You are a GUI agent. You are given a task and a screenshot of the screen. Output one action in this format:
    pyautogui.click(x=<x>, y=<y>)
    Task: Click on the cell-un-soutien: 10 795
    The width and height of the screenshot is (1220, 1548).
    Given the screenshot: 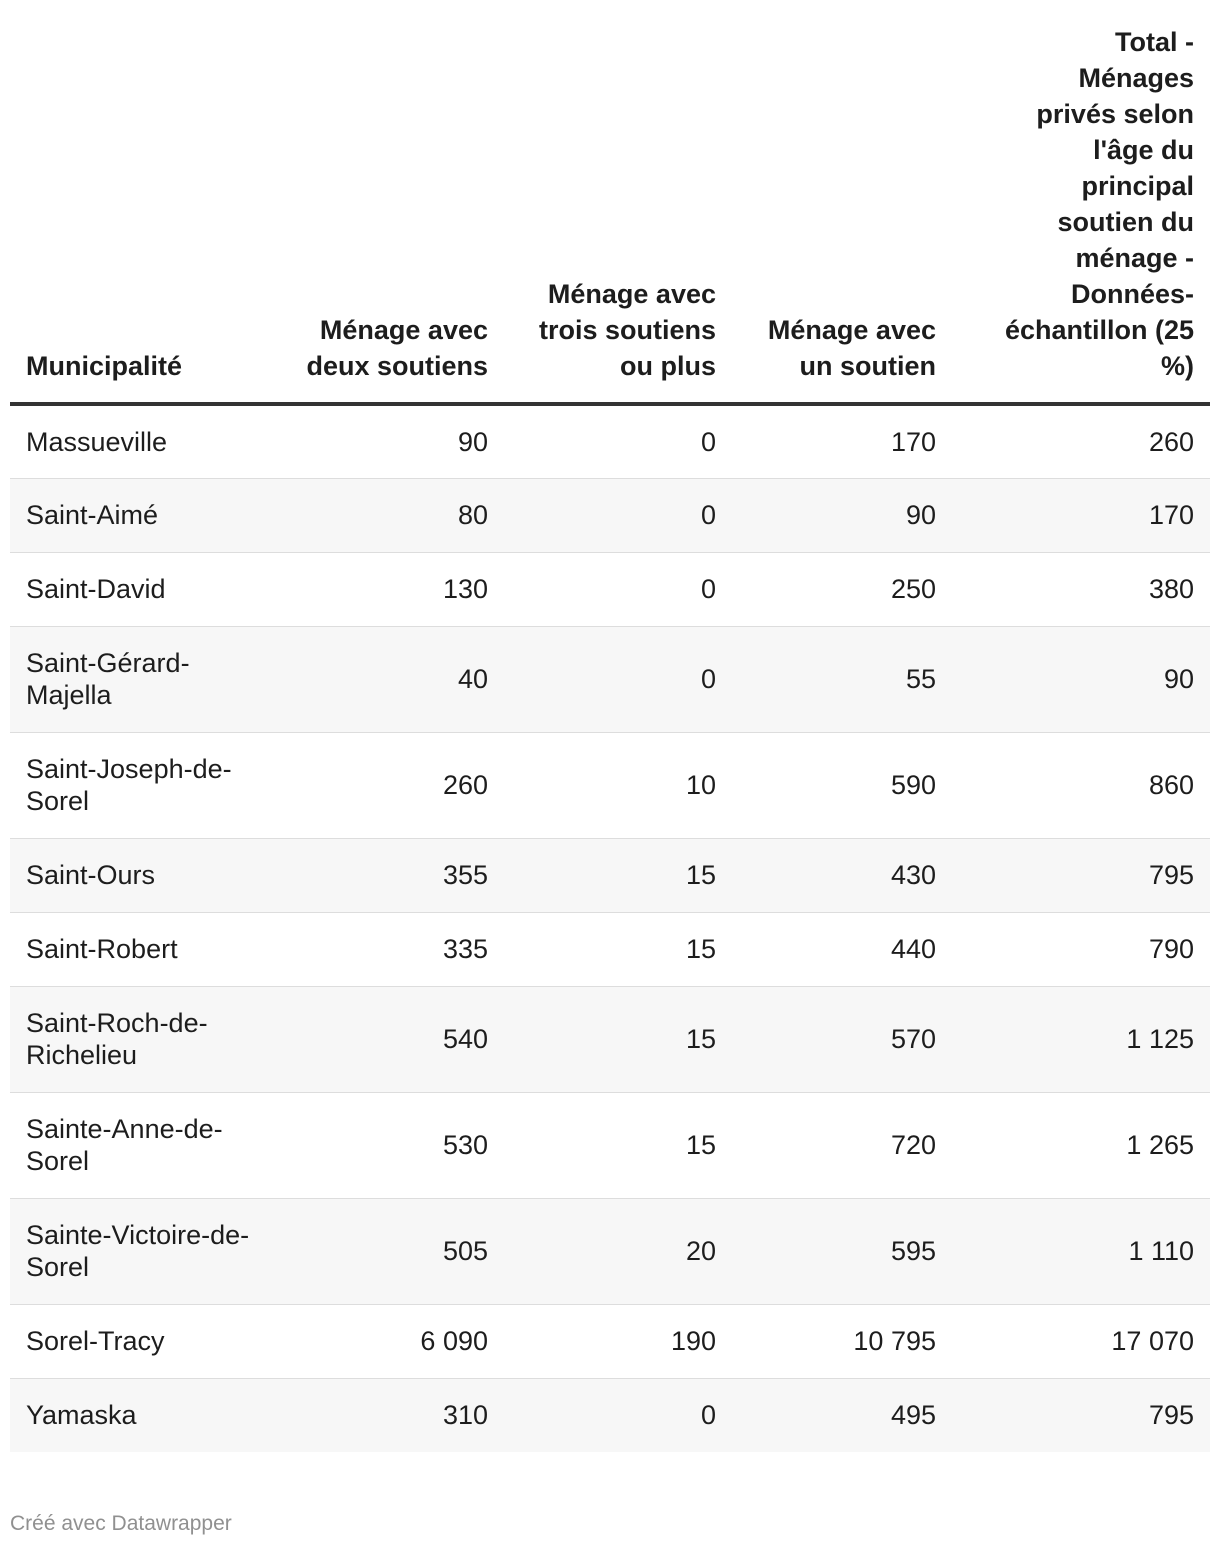 What is the action you would take?
    pyautogui.click(x=828, y=1341)
    